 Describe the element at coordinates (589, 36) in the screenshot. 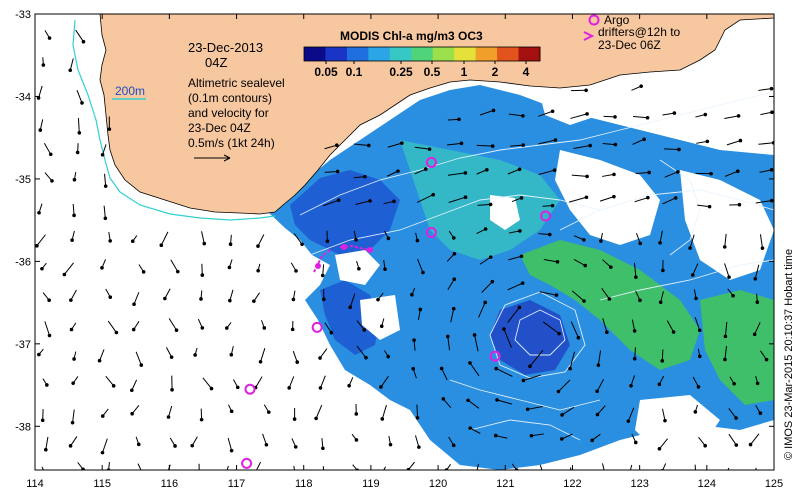

I see `argo-legend-chevron-icon` at that location.